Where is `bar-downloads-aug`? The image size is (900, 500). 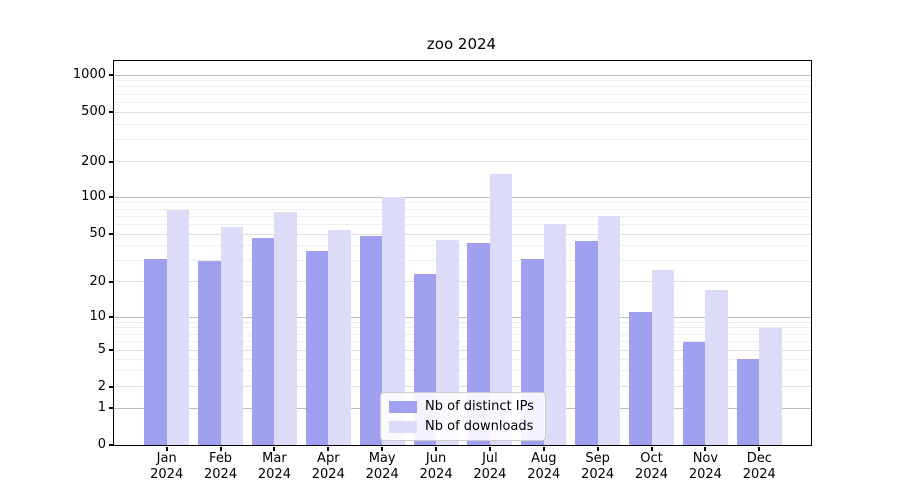 bar-downloads-aug is located at coordinates (555, 334).